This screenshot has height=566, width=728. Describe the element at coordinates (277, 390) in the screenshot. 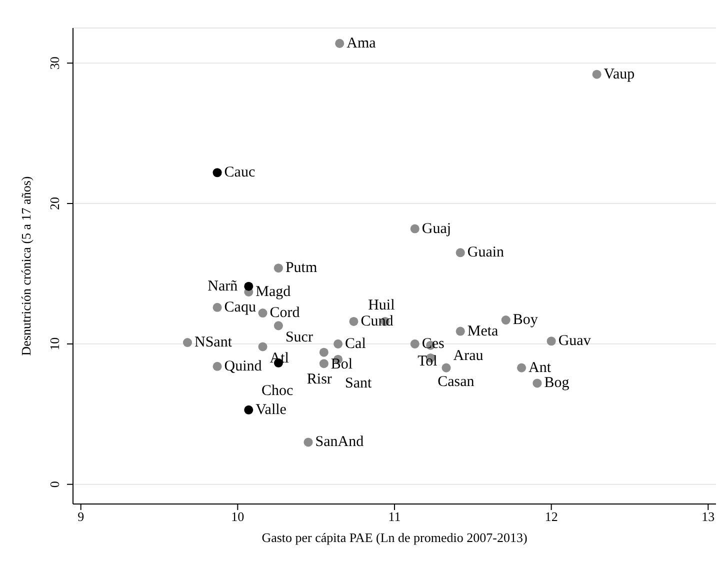

I see `annotation: Choc` at that location.